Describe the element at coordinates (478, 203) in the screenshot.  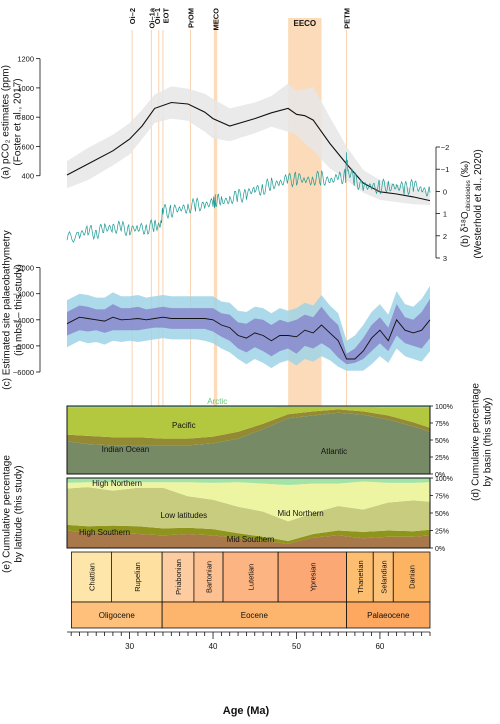
I see `d18o-y-axis-label-line: (Westerhold et al., 2020)` at that location.